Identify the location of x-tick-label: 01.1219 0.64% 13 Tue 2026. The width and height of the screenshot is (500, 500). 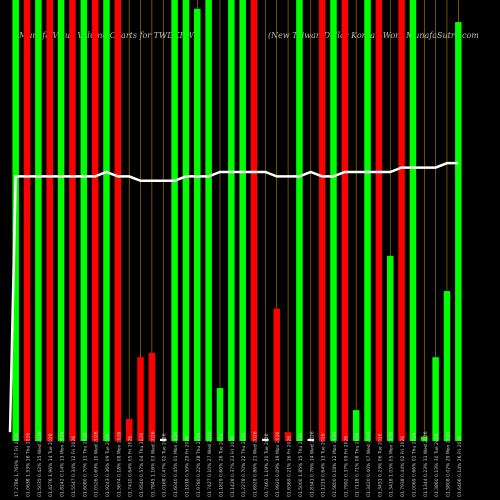
(324, 465).